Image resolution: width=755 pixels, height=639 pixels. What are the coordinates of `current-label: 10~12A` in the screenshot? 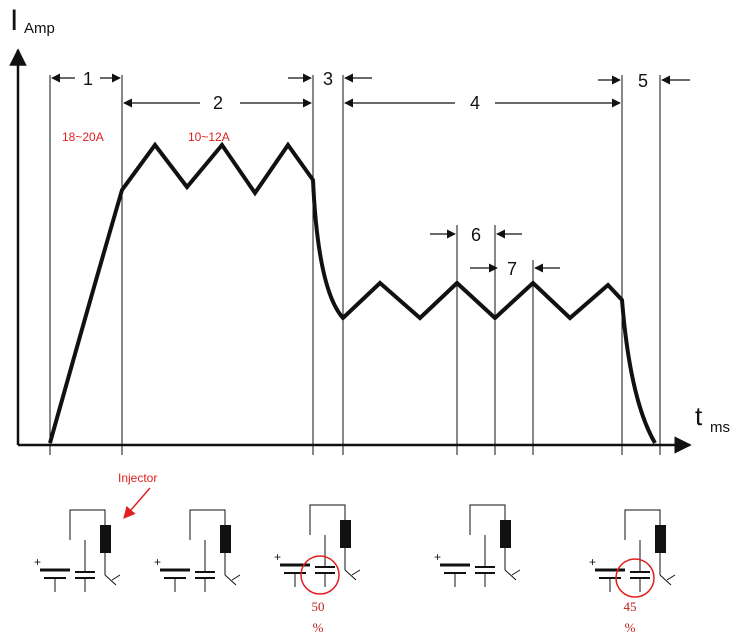 It's located at (209, 137).